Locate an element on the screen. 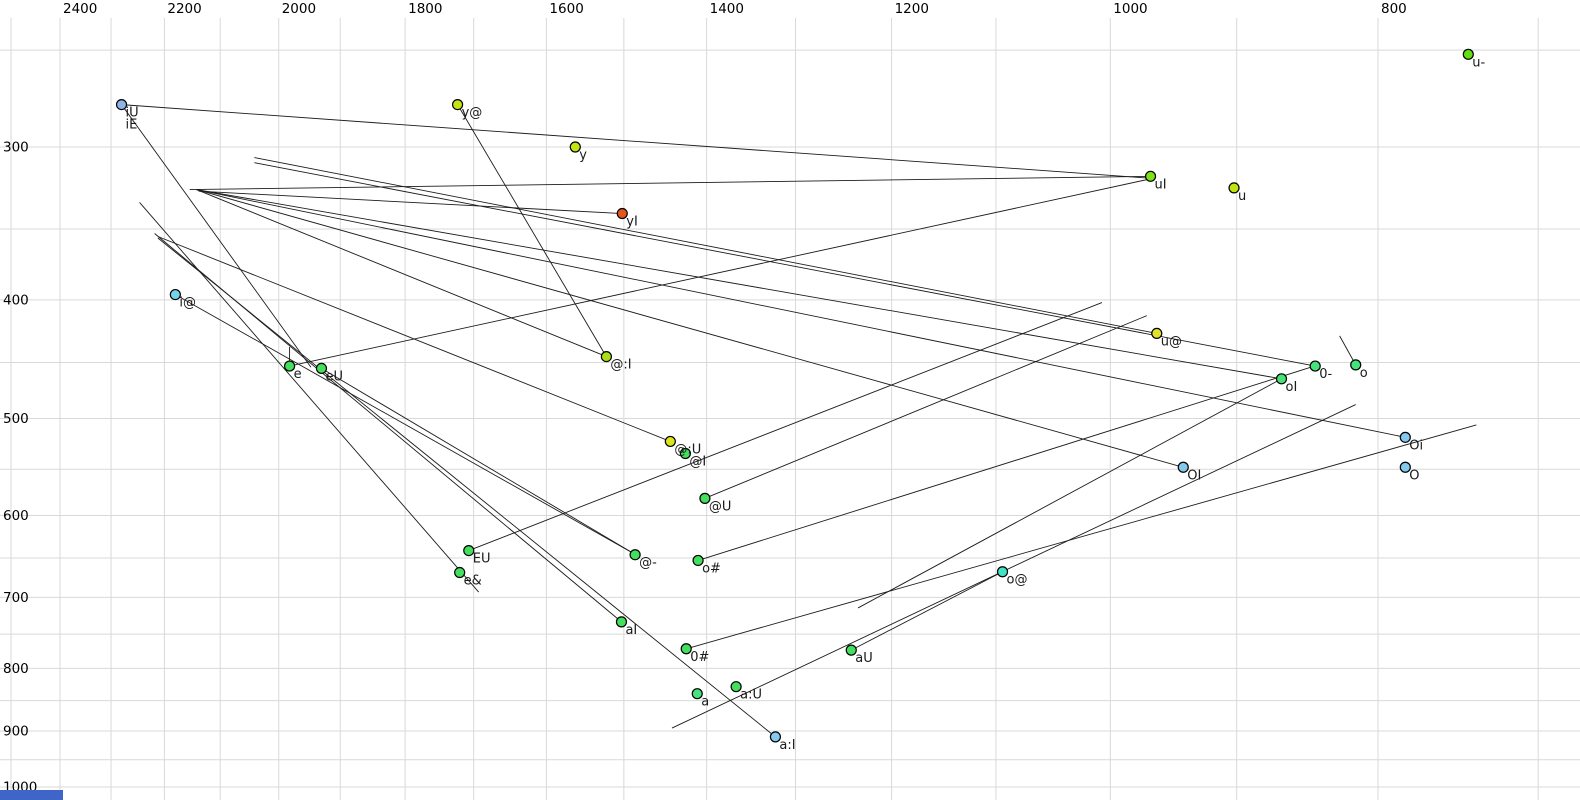 The width and height of the screenshot is (1580, 800). vowel-point-label: aU is located at coordinates (863, 658).